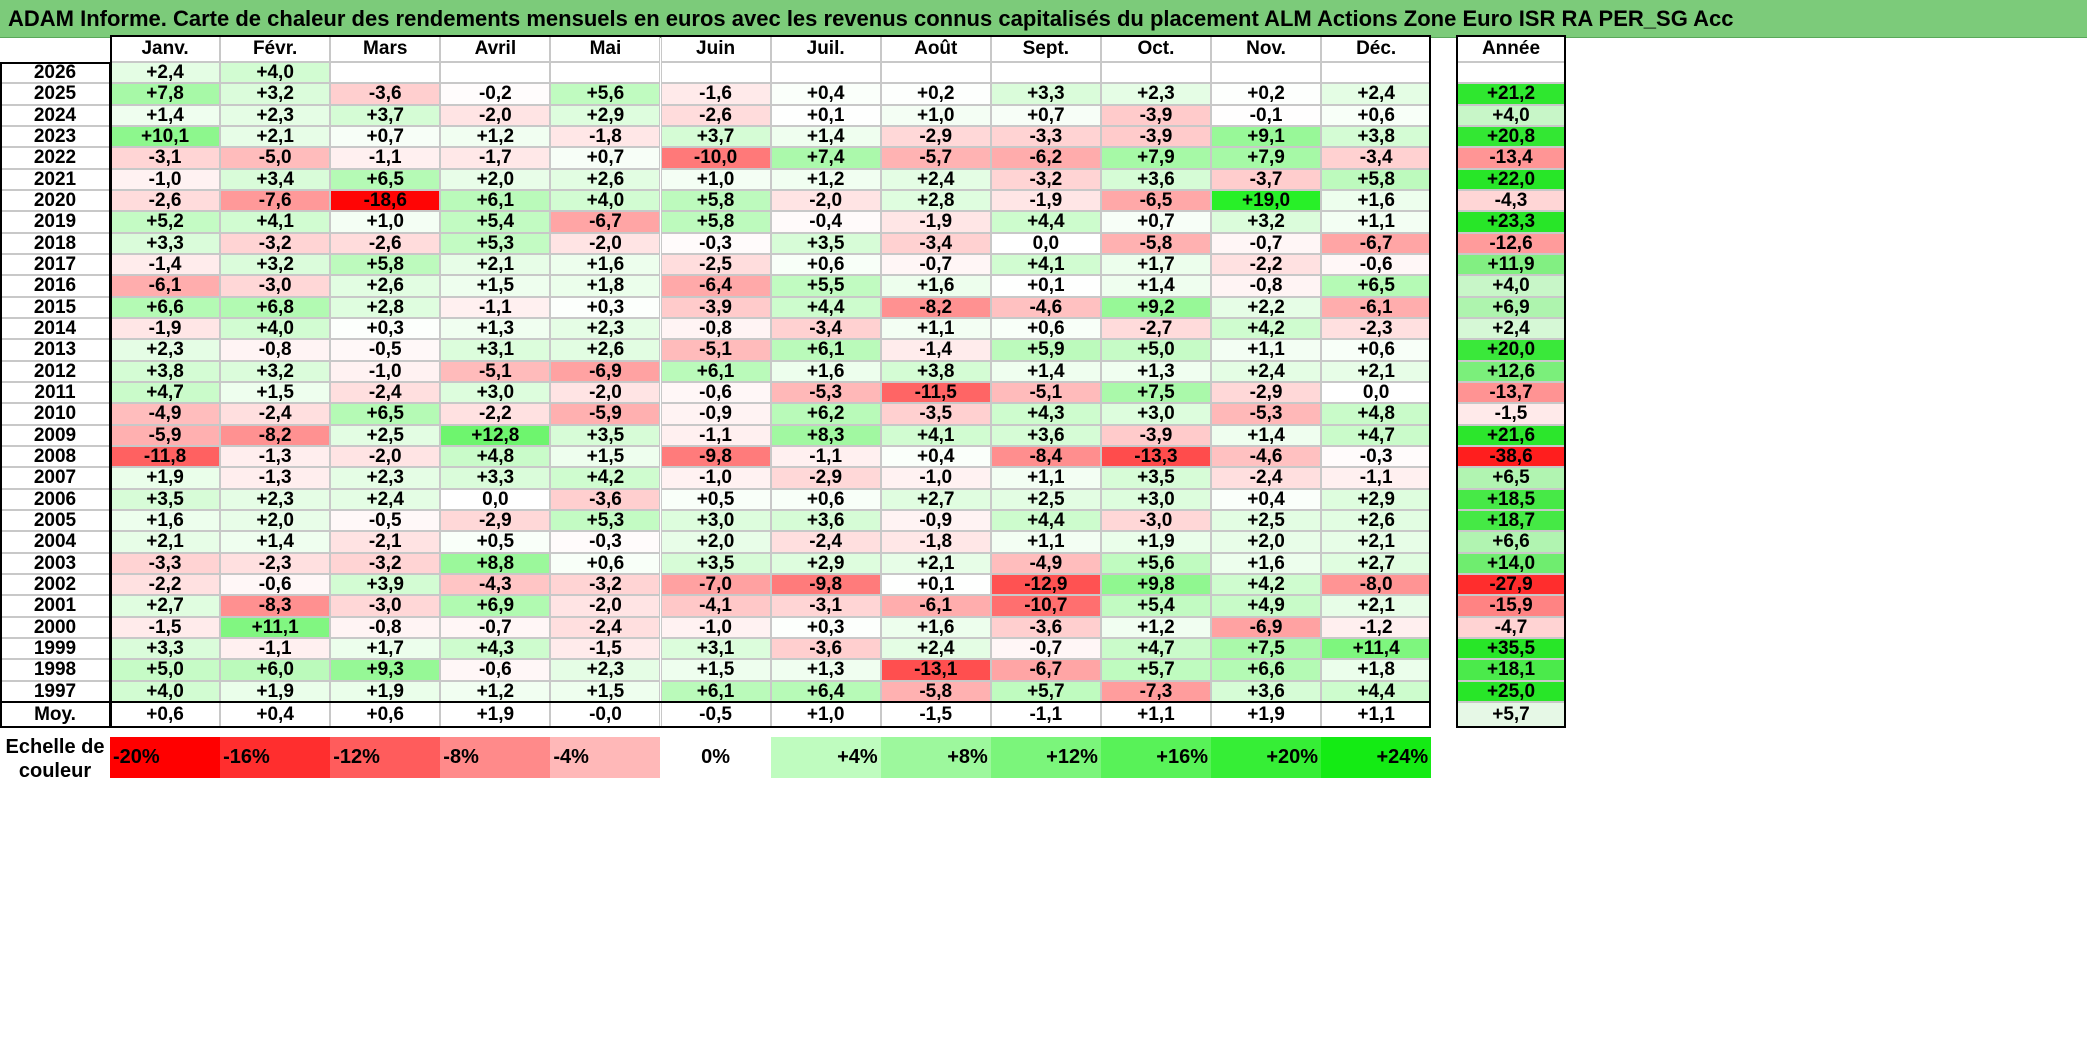  I want to click on cell-value: -9,8, so click(826, 584).